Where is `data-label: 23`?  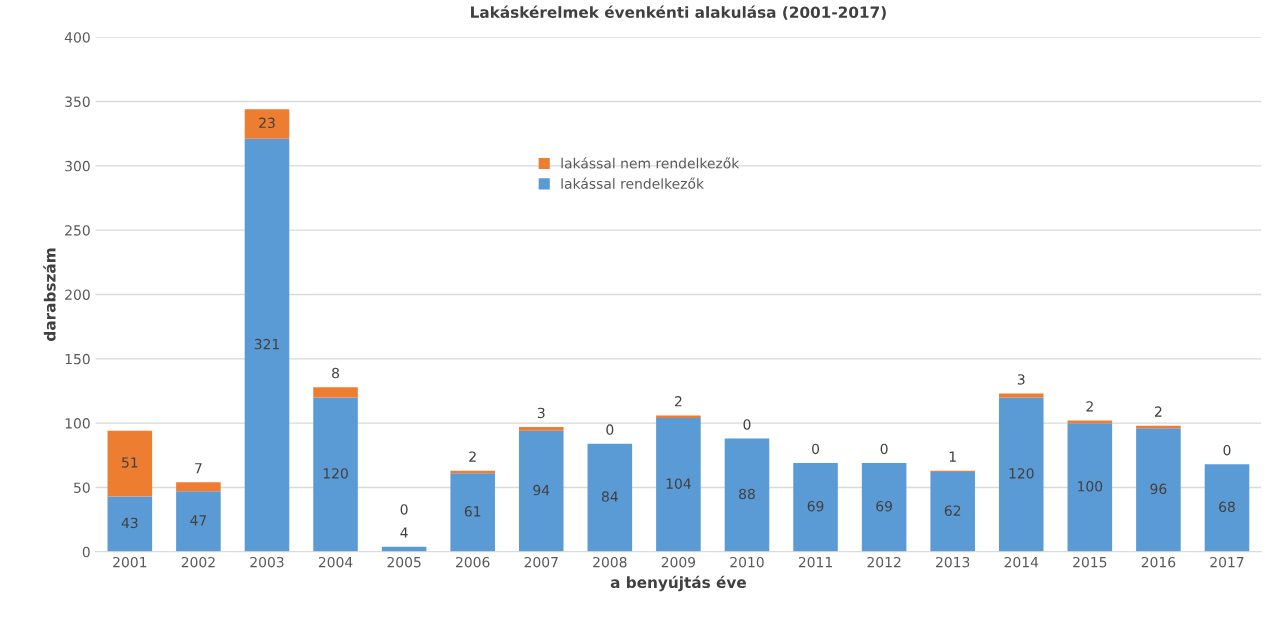
data-label: 23 is located at coordinates (267, 123).